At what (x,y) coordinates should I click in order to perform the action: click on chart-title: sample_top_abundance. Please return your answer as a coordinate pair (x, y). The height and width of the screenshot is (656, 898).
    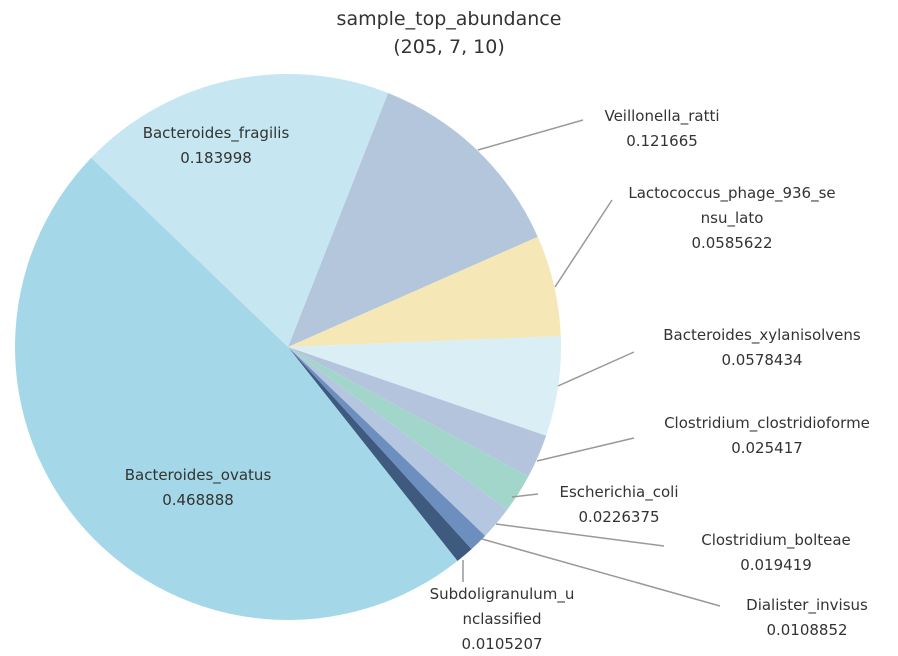
    Looking at the image, I should click on (449, 19).